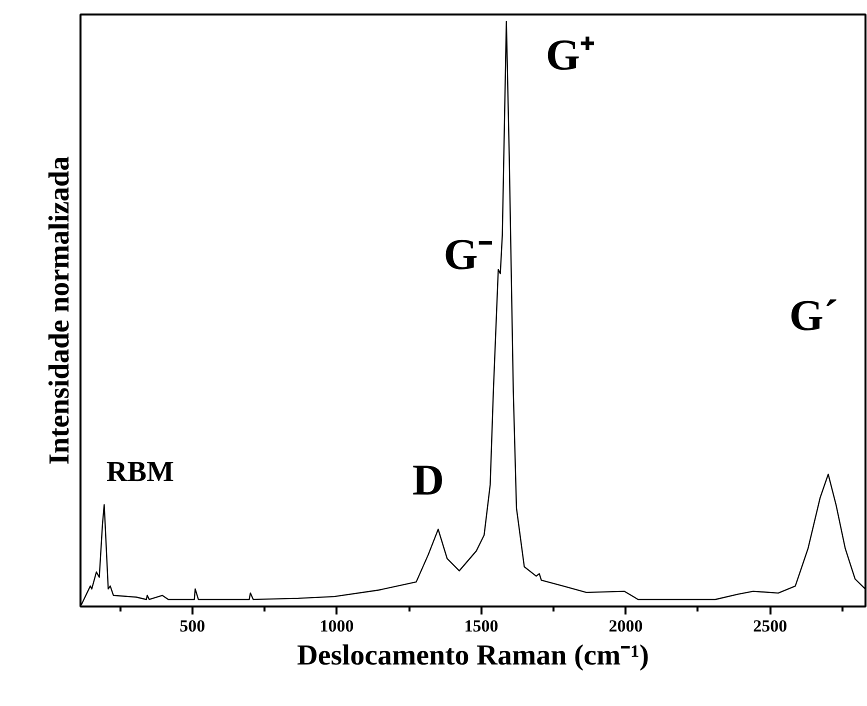 This screenshot has height=706, width=867. I want to click on x-tick-label: 2500, so click(770, 626).